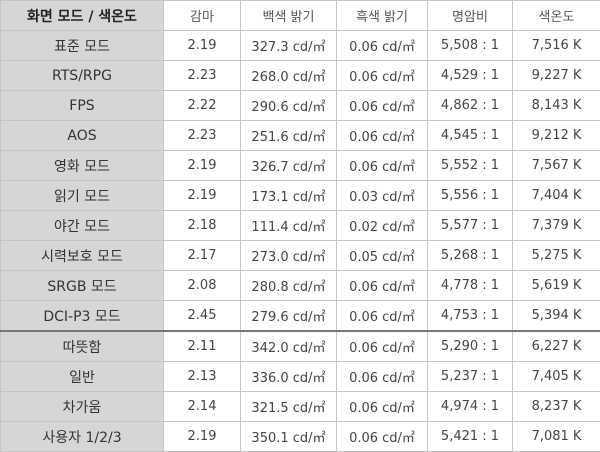 The height and width of the screenshot is (452, 600). What do you see at coordinates (470, 166) in the screenshot?
I see `value-cell: 5,552 : 1` at bounding box center [470, 166].